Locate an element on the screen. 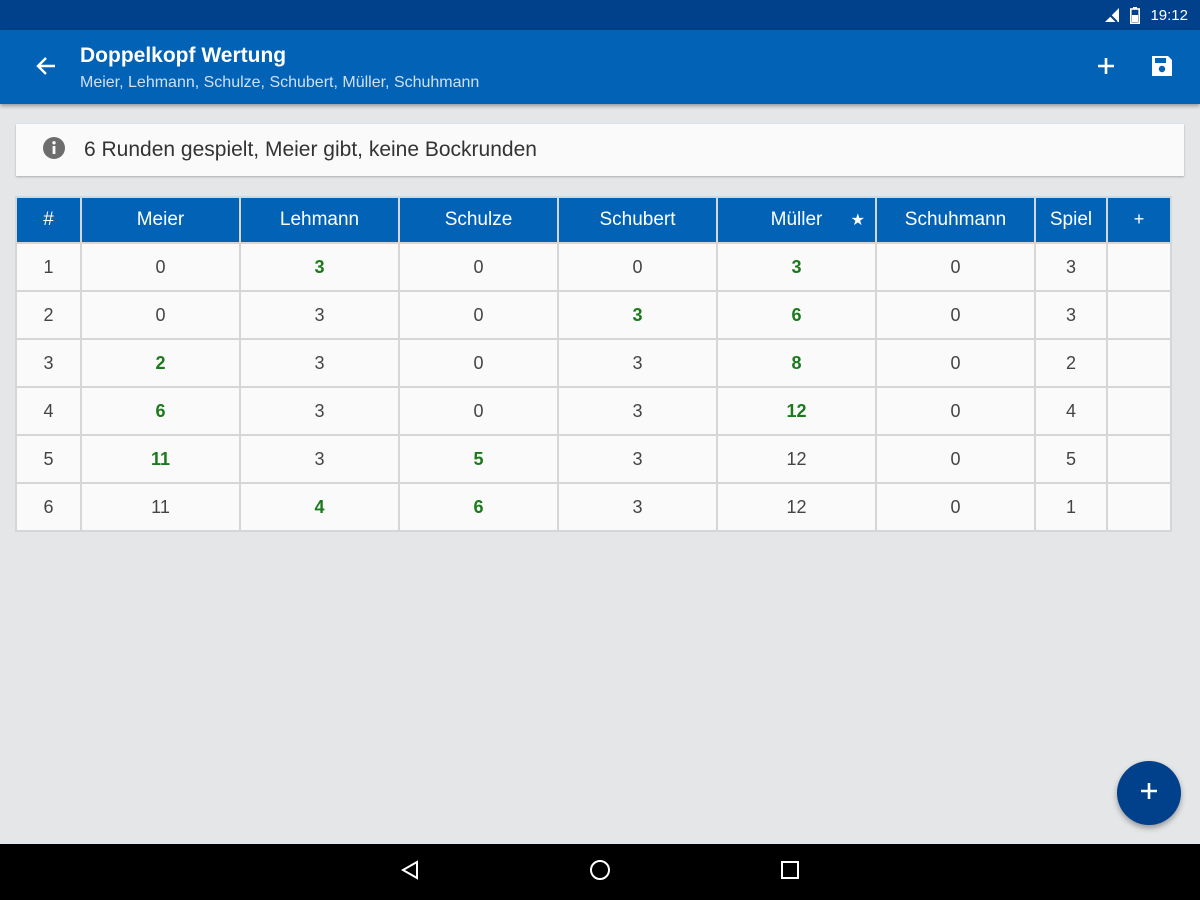  signal-icon is located at coordinates (1111, 15).